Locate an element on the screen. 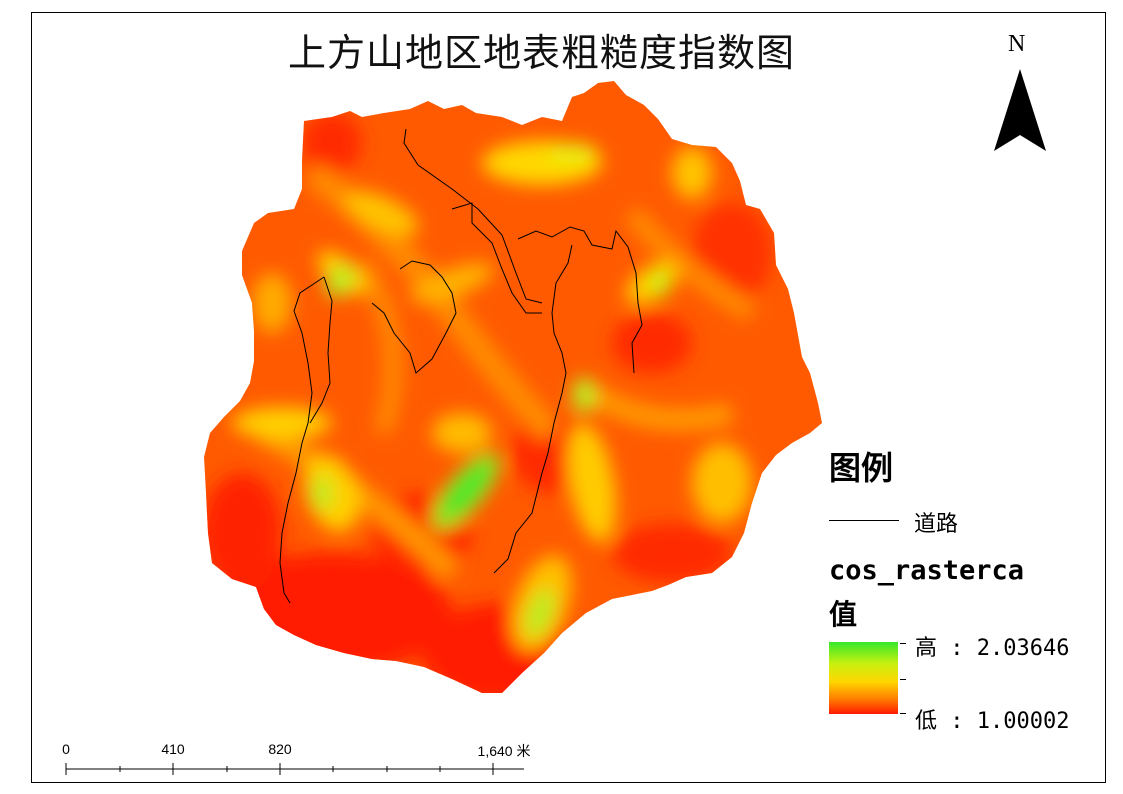  scale-label: 1,640 米 is located at coordinates (504, 751).